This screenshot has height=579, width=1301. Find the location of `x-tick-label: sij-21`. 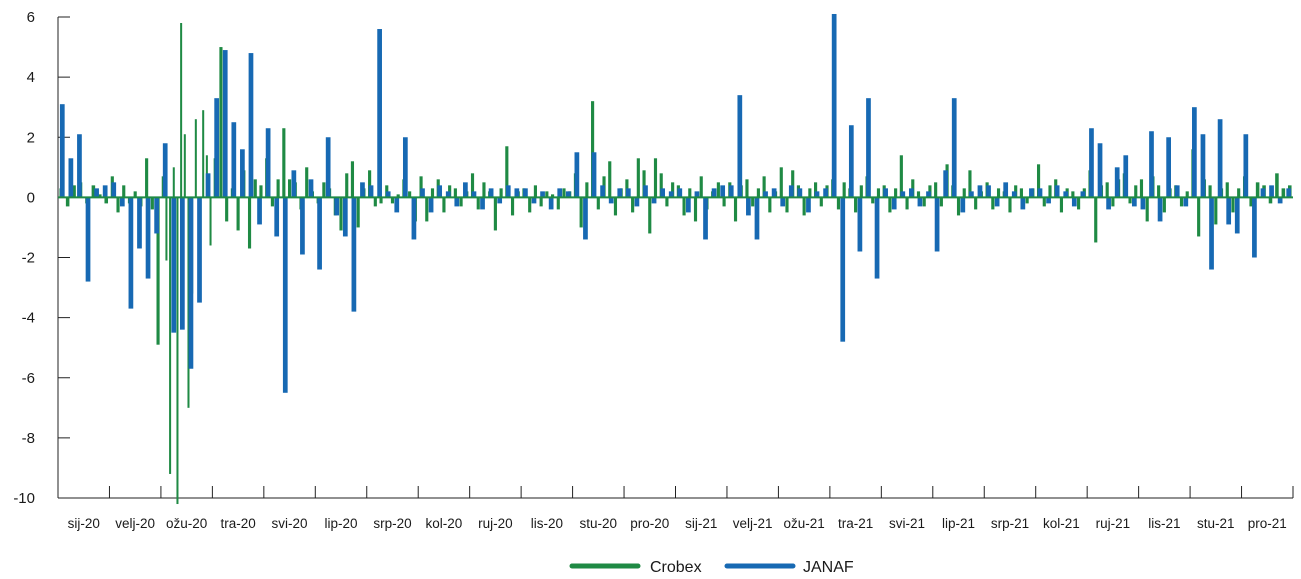

x-tick-label: sij-21 is located at coordinates (701, 523).